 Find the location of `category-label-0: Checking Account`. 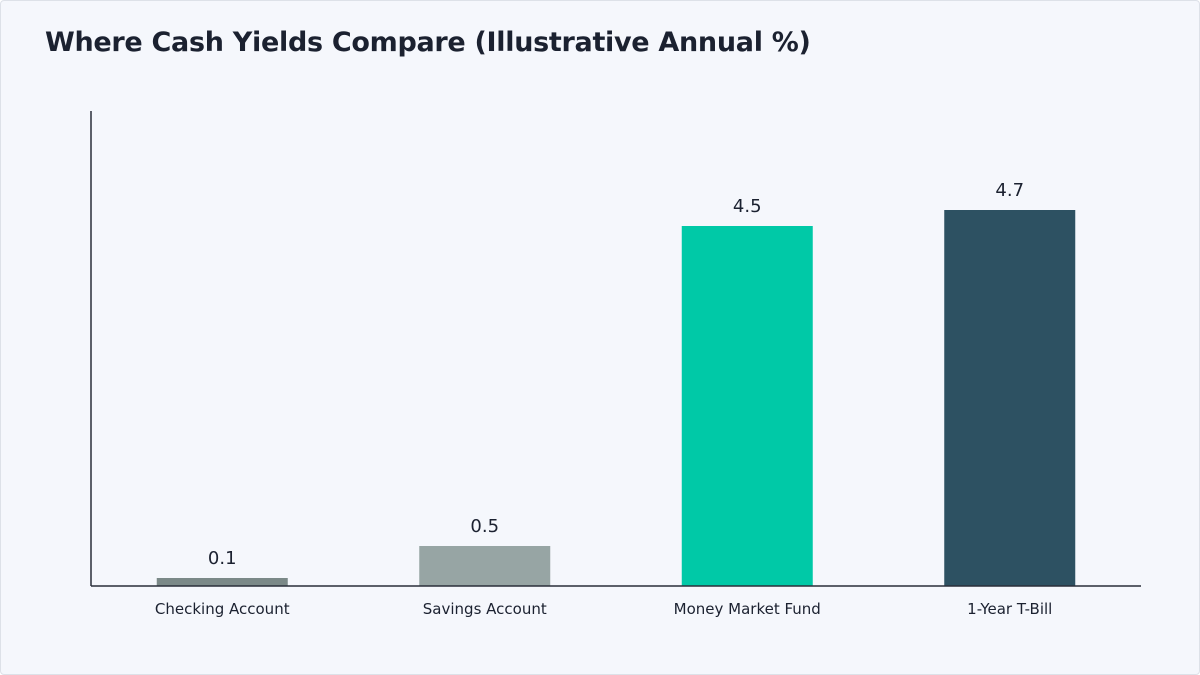

category-label-0: Checking Account is located at coordinates (222, 609).